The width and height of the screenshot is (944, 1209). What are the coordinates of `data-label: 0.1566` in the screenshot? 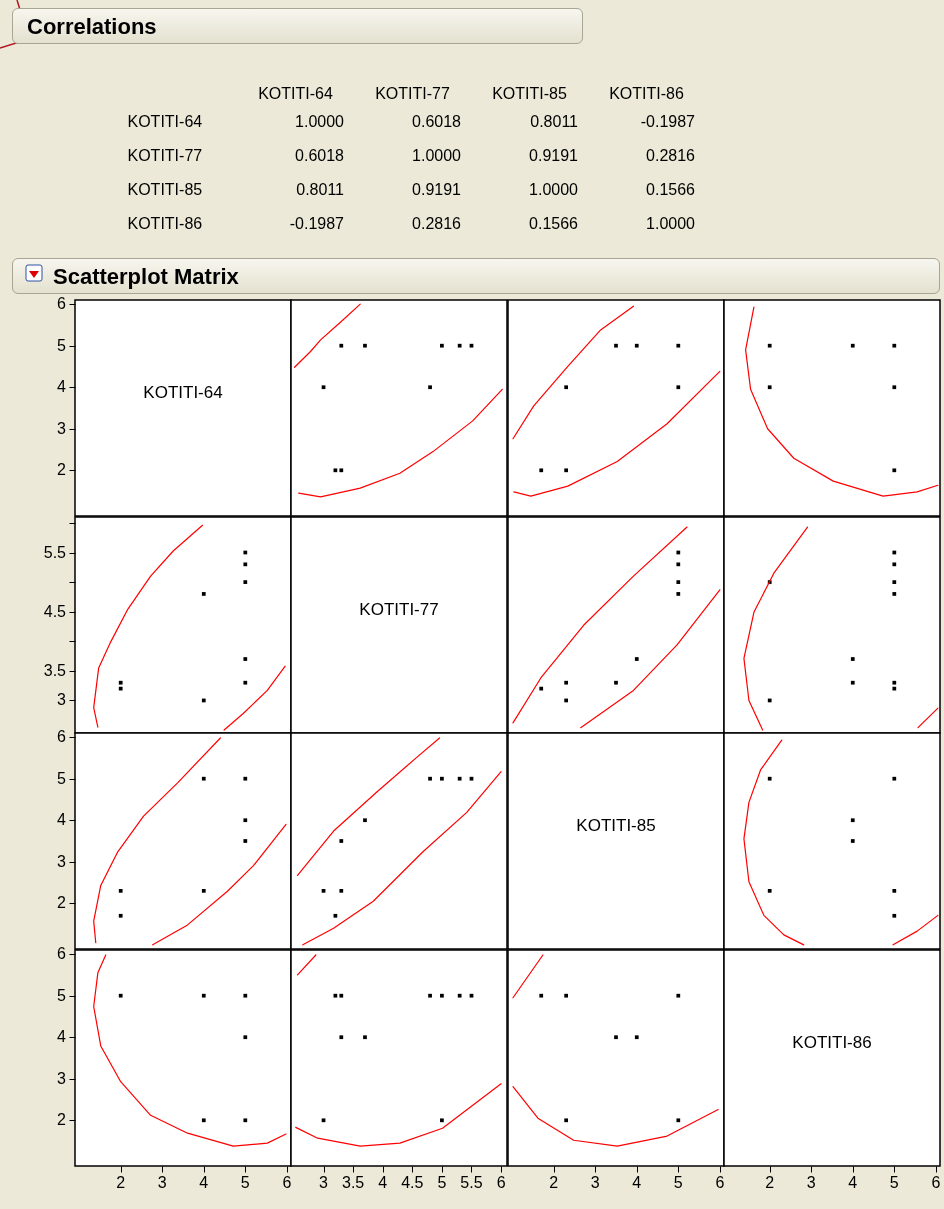 It's located at (554, 223).